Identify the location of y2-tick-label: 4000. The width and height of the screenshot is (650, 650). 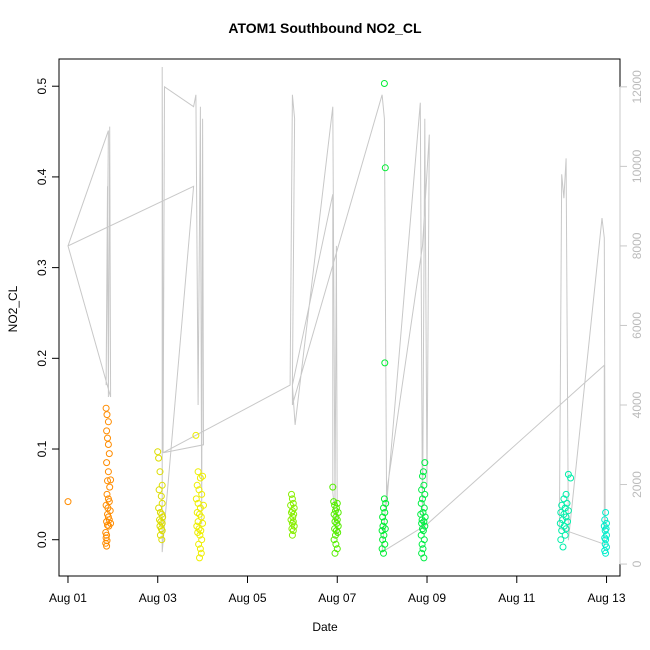
(637, 404).